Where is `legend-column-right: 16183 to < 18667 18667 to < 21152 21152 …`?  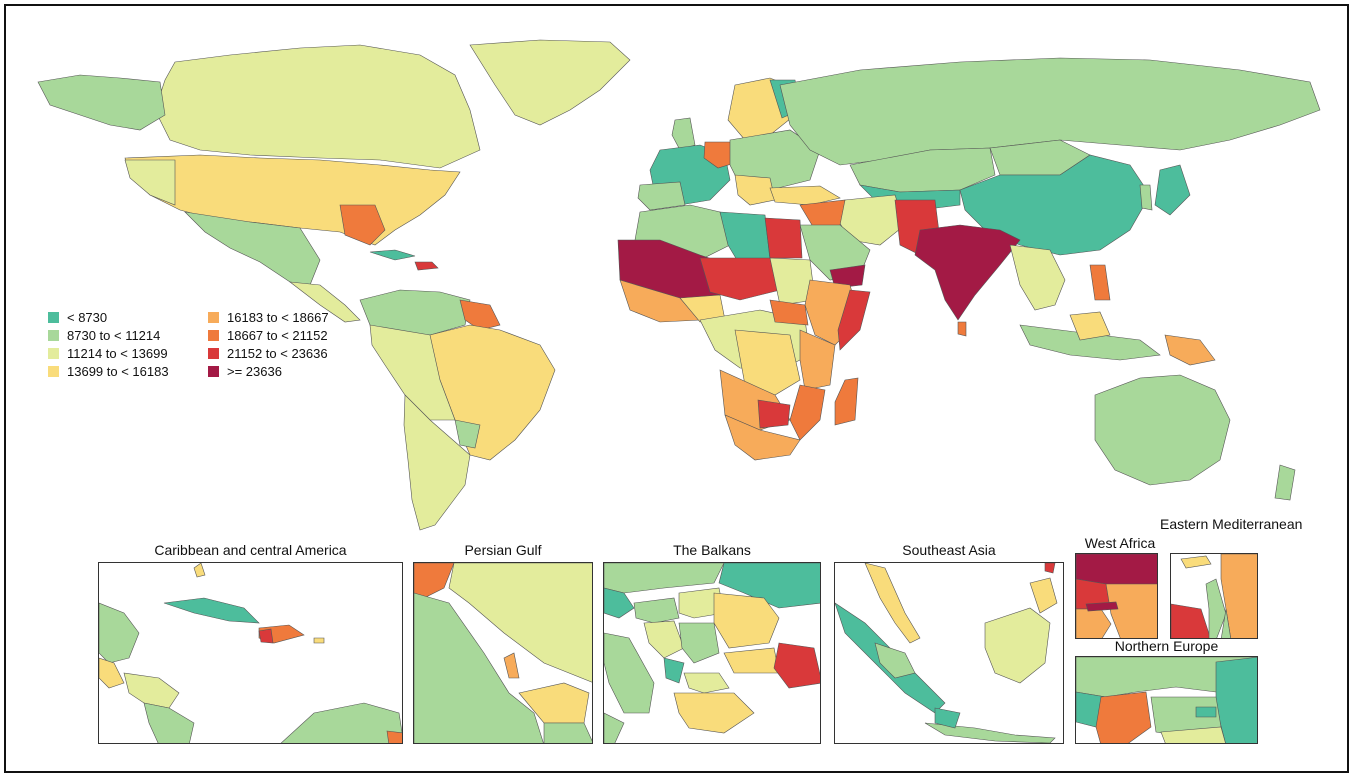
legend-column-right: 16183 to < 18667 18667 to < 21152 21152 … is located at coordinates (268, 344).